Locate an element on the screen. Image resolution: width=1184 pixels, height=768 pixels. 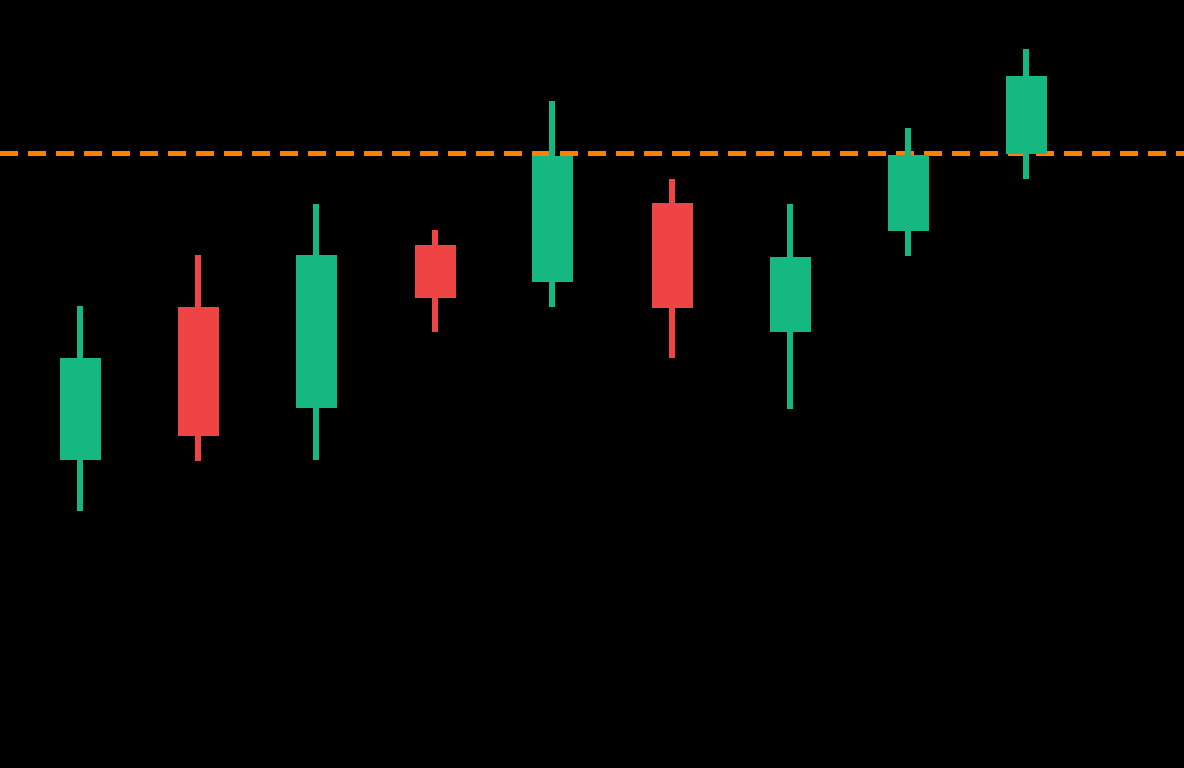
candle-body-8-up is located at coordinates (908, 193).